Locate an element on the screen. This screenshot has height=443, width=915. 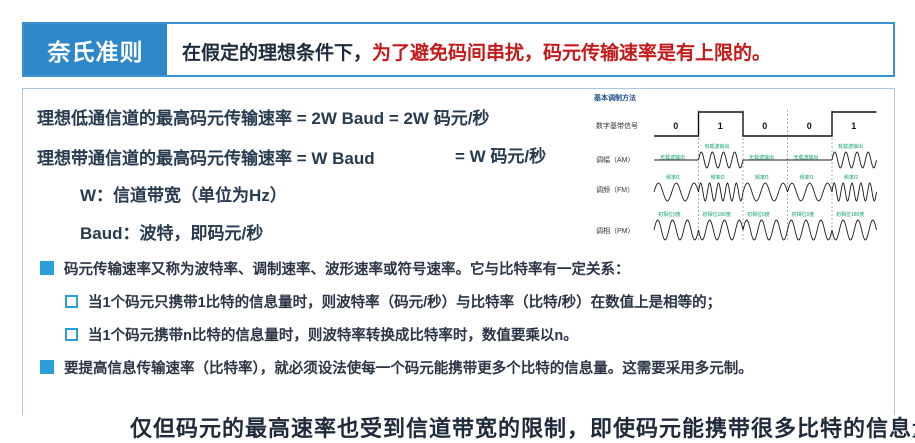
formula-bandpass: 理想带通信道的最高码元传输速率 = W Baud is located at coordinates (206, 158).